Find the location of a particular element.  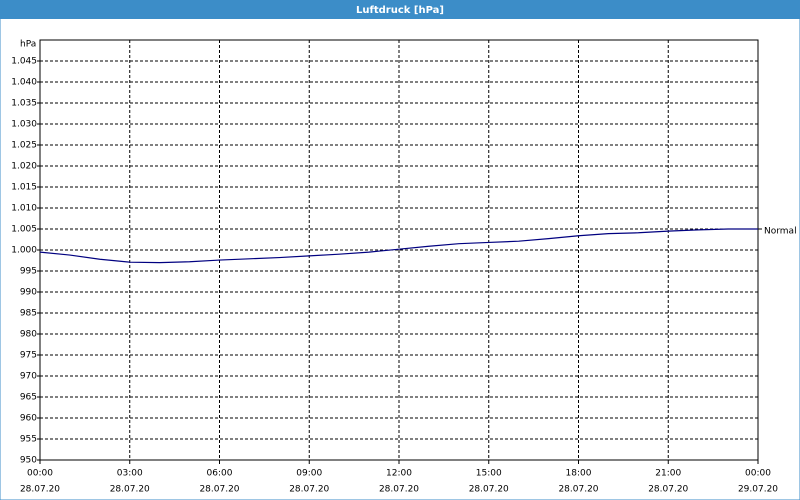

y-tick-label: 975 is located at coordinates (28, 356).